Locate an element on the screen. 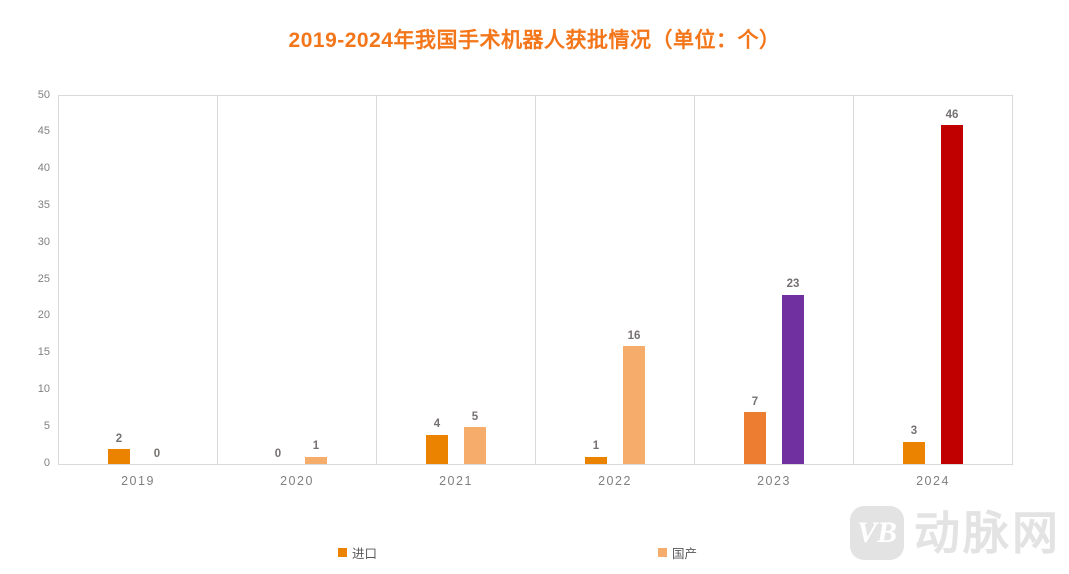 This screenshot has width=1069, height=574. bar-col-domestic-2020: 1 is located at coordinates (316, 280).